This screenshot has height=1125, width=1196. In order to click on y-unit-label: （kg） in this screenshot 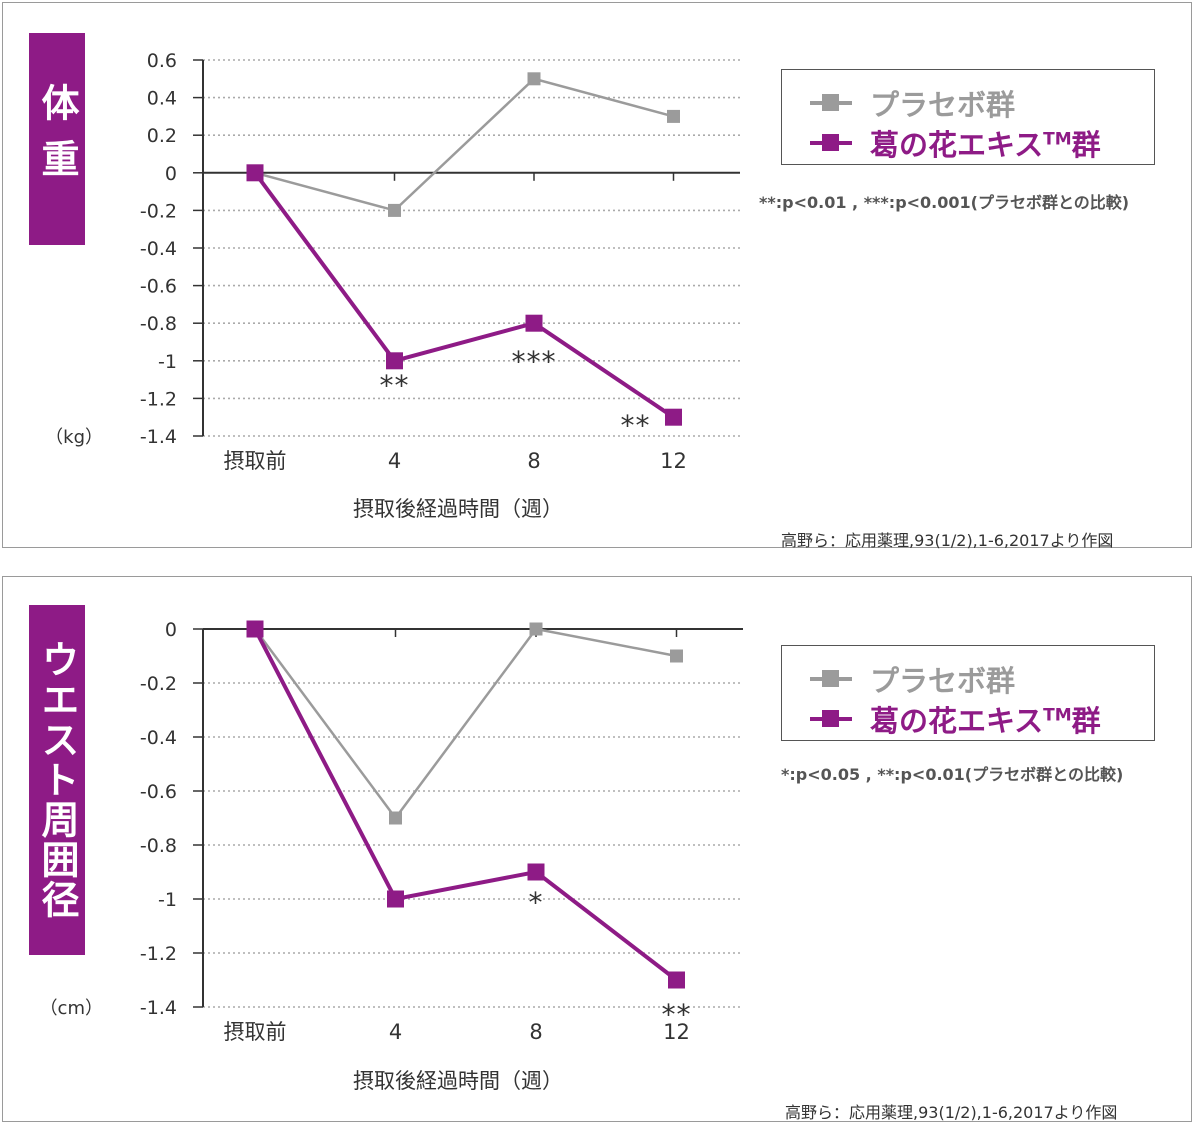, I will do `click(74, 437)`.